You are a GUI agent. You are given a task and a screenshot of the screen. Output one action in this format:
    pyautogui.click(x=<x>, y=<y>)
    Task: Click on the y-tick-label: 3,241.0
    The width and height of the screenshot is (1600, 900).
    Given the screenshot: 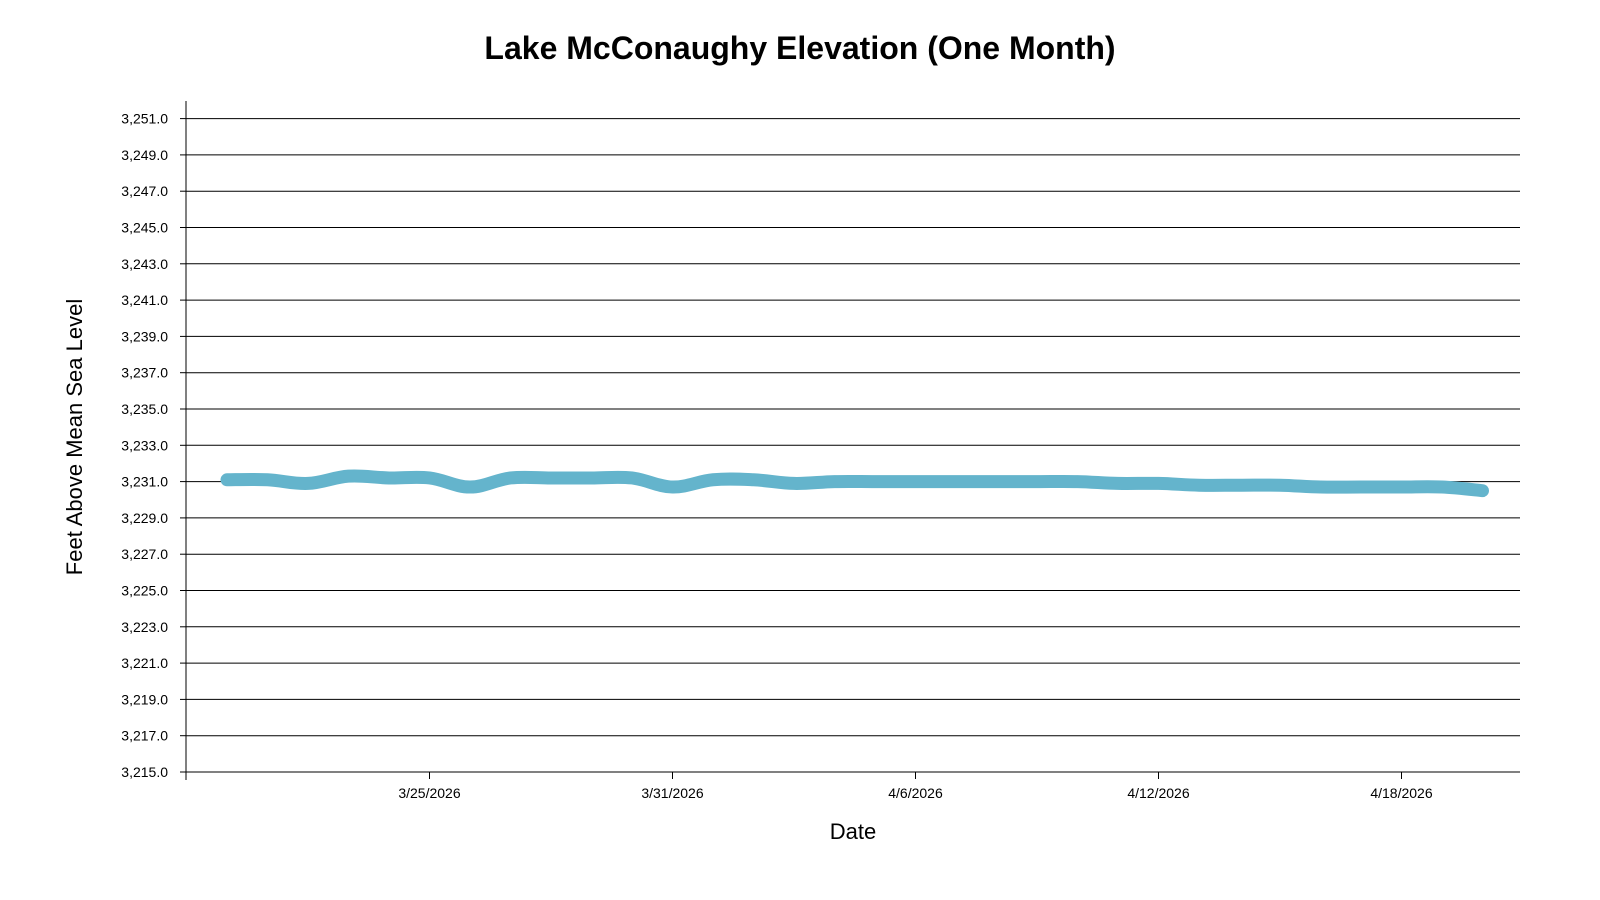 What is the action you would take?
    pyautogui.click(x=144, y=300)
    